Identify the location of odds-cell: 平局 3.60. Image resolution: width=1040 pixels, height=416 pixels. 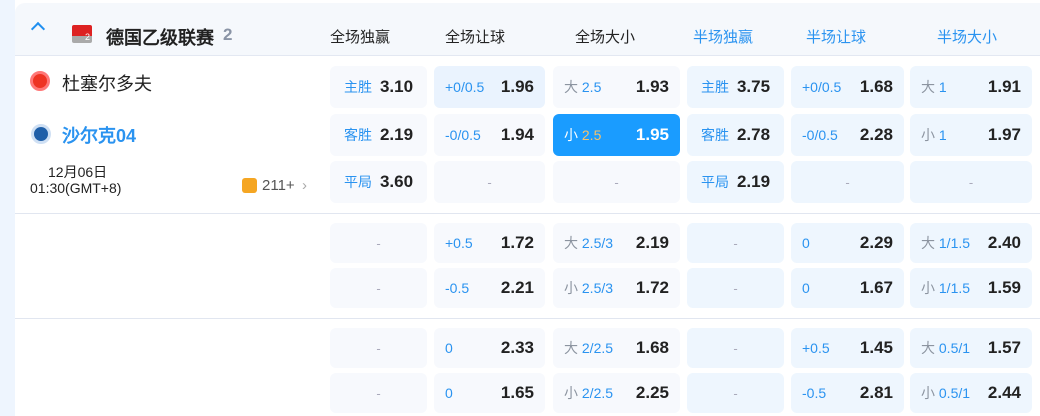
(378, 182).